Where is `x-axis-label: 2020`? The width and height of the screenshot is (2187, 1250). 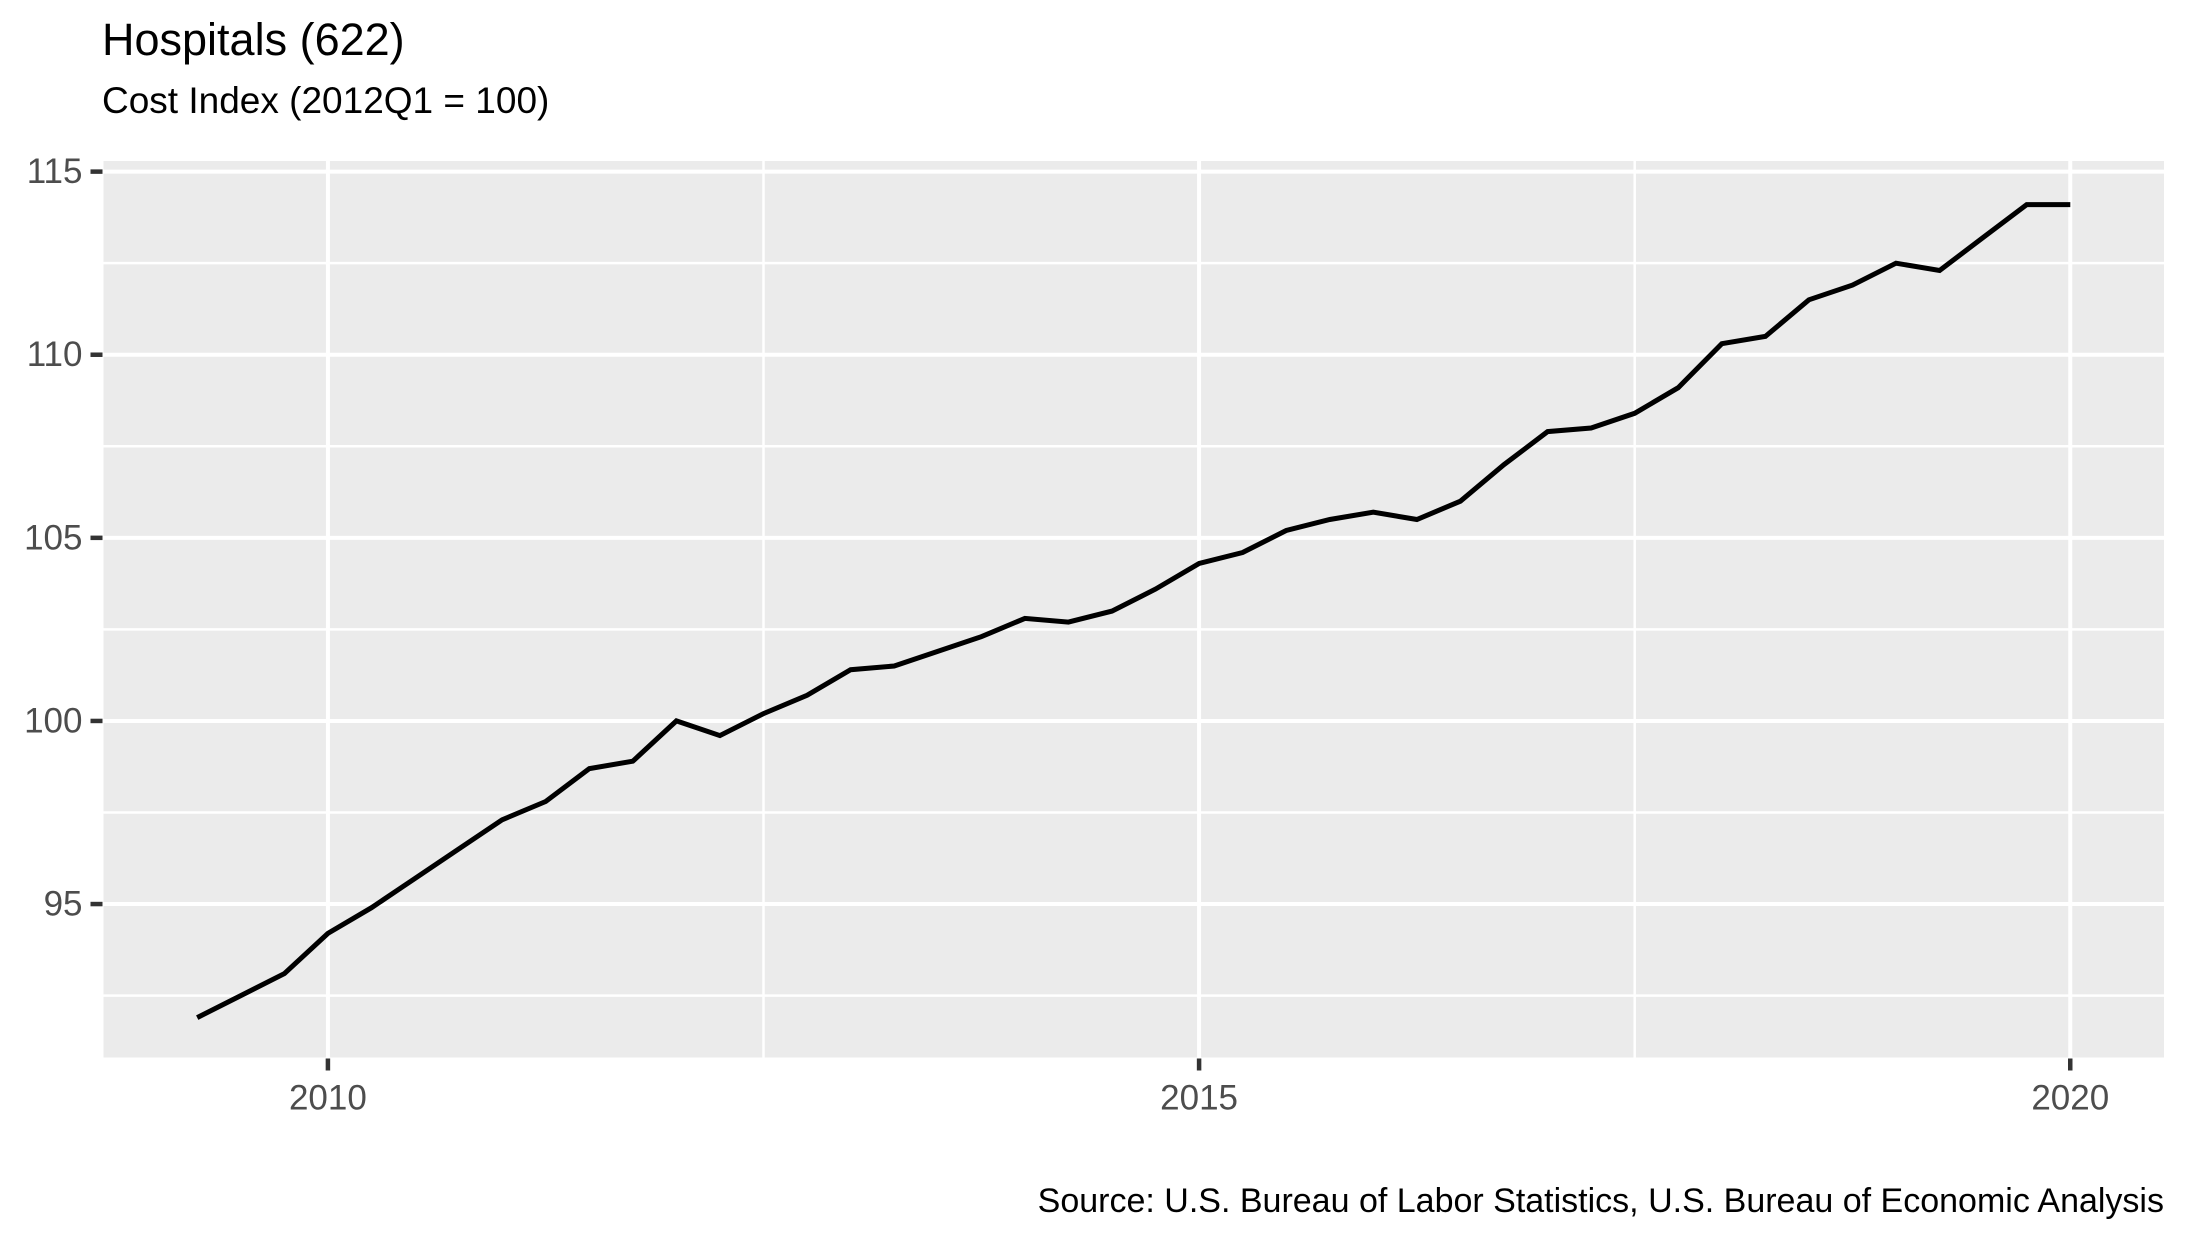 x-axis-label: 2020 is located at coordinates (2070, 1098).